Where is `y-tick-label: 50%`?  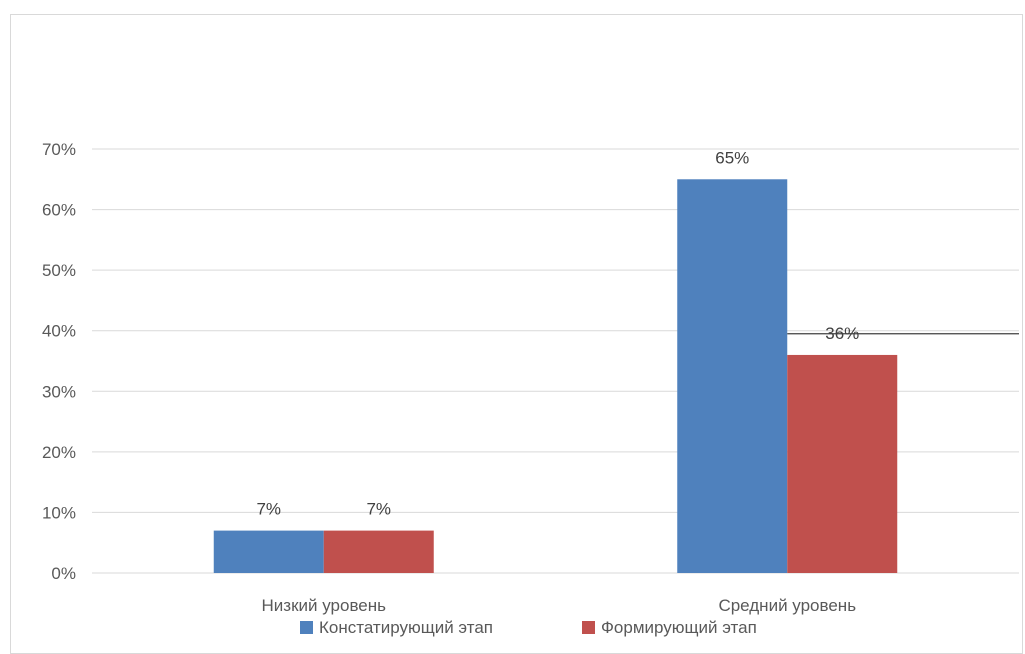 y-tick-label: 50% is located at coordinates (59, 270).